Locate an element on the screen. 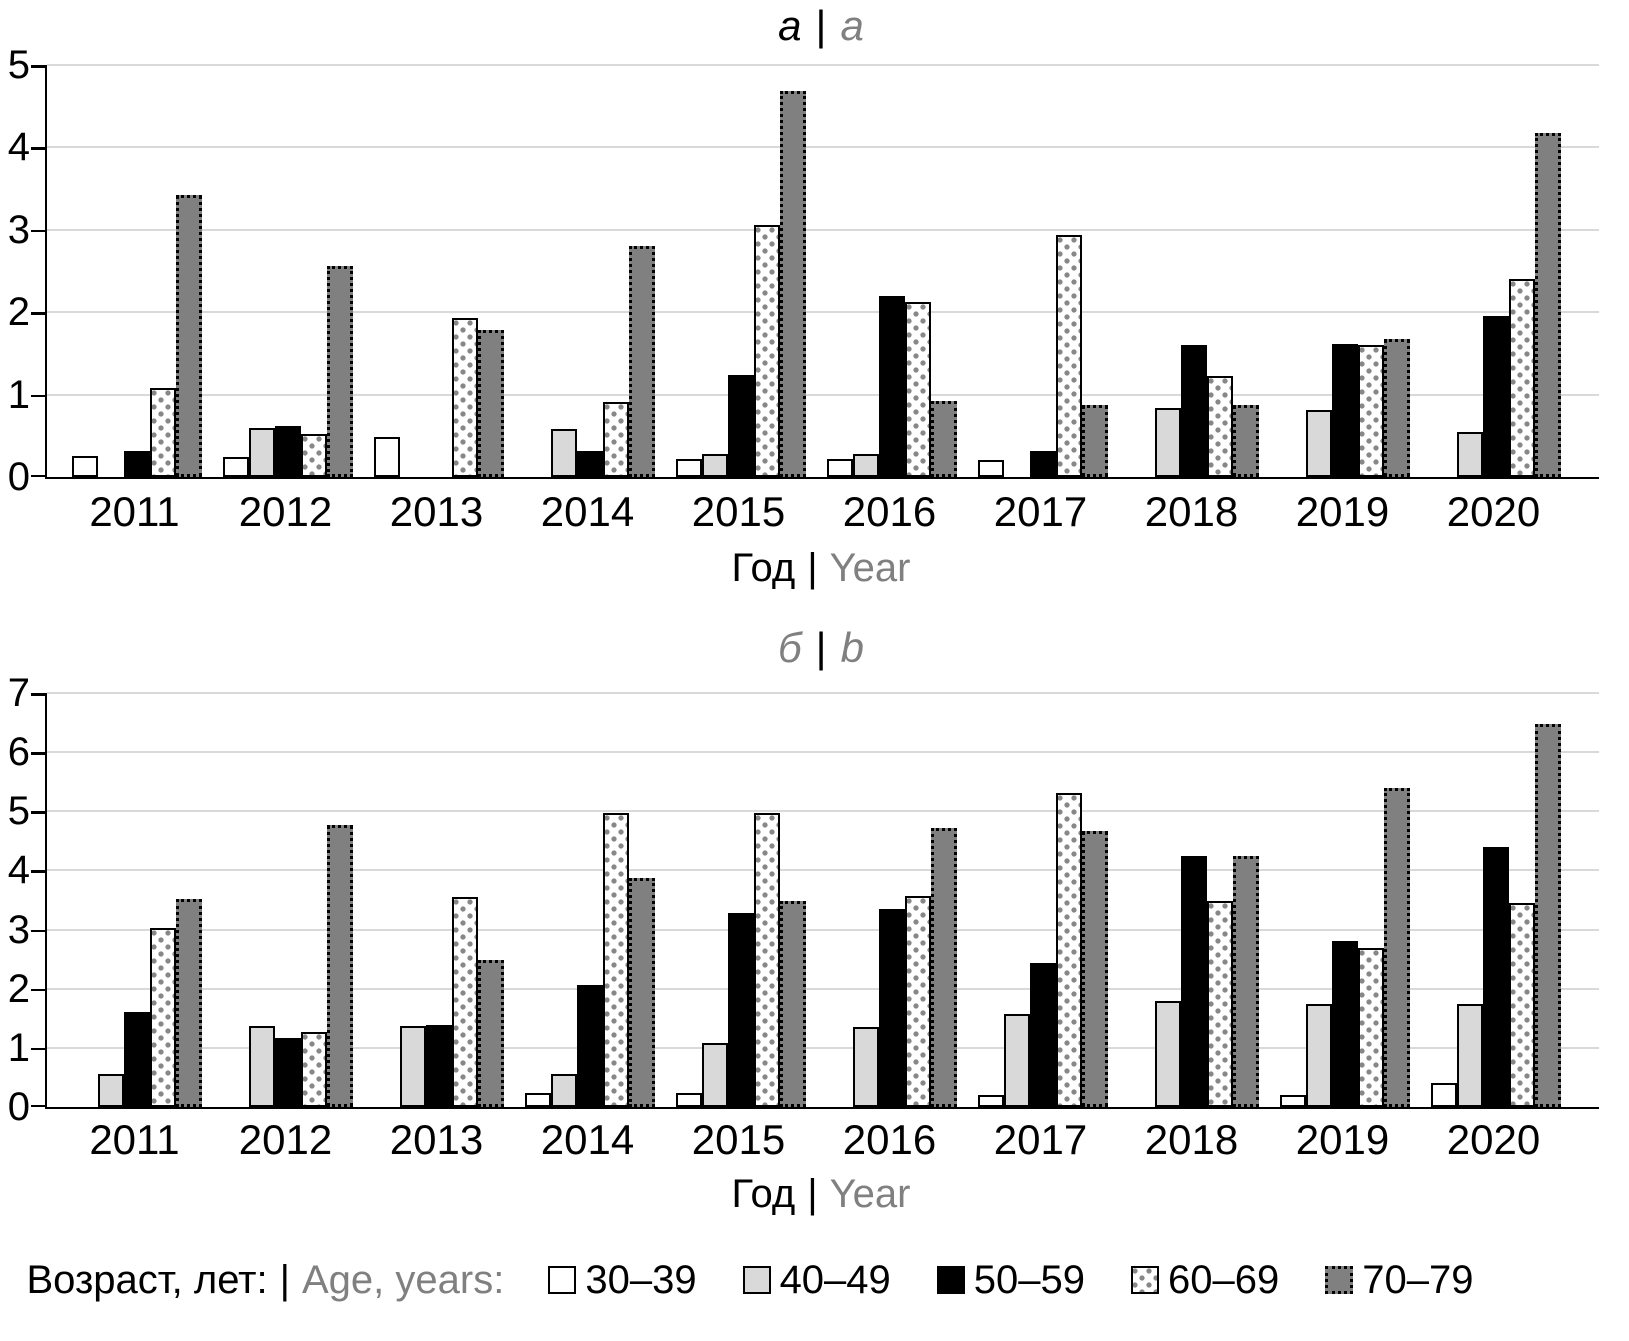 The height and width of the screenshot is (1341, 1629). y-axis-labels-b: 7 6 5 4 3 2 1 0 is located at coordinates (15, 900).